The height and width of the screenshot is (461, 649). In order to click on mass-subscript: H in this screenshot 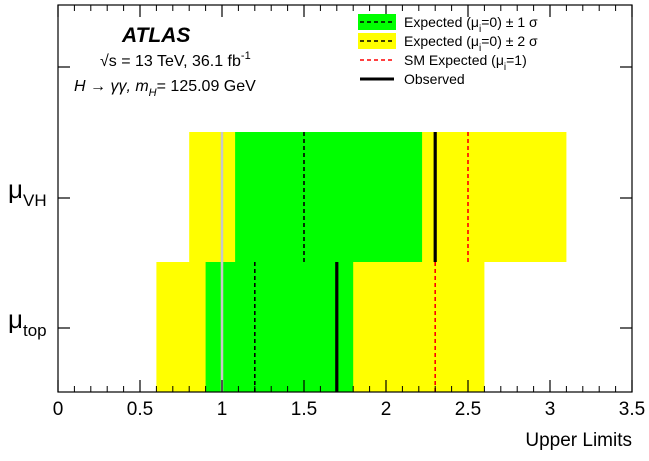, I will do `click(153, 93)`.